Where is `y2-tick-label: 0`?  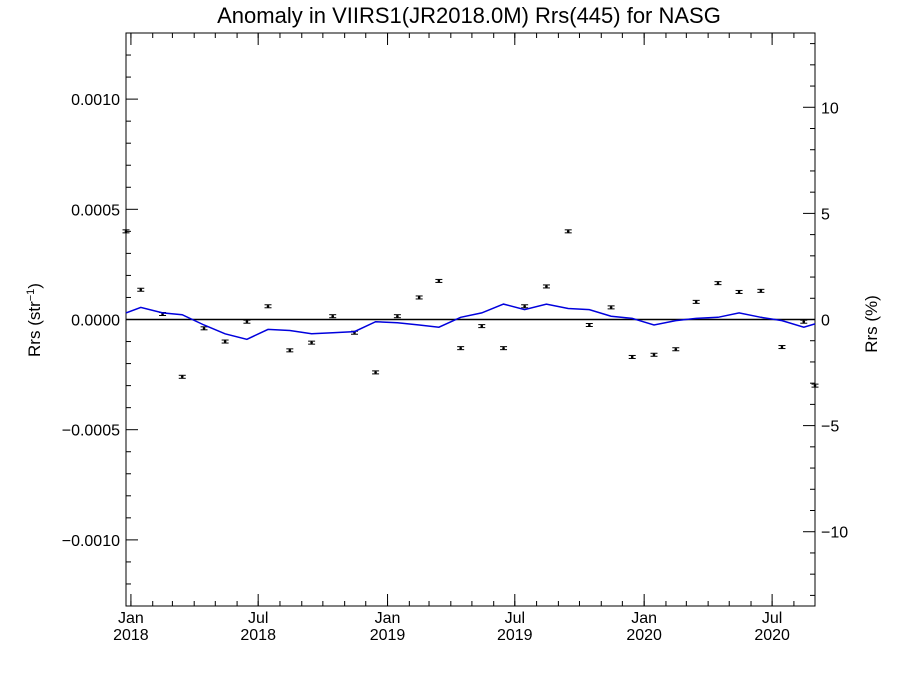 y2-tick-label: 0 is located at coordinates (825, 321).